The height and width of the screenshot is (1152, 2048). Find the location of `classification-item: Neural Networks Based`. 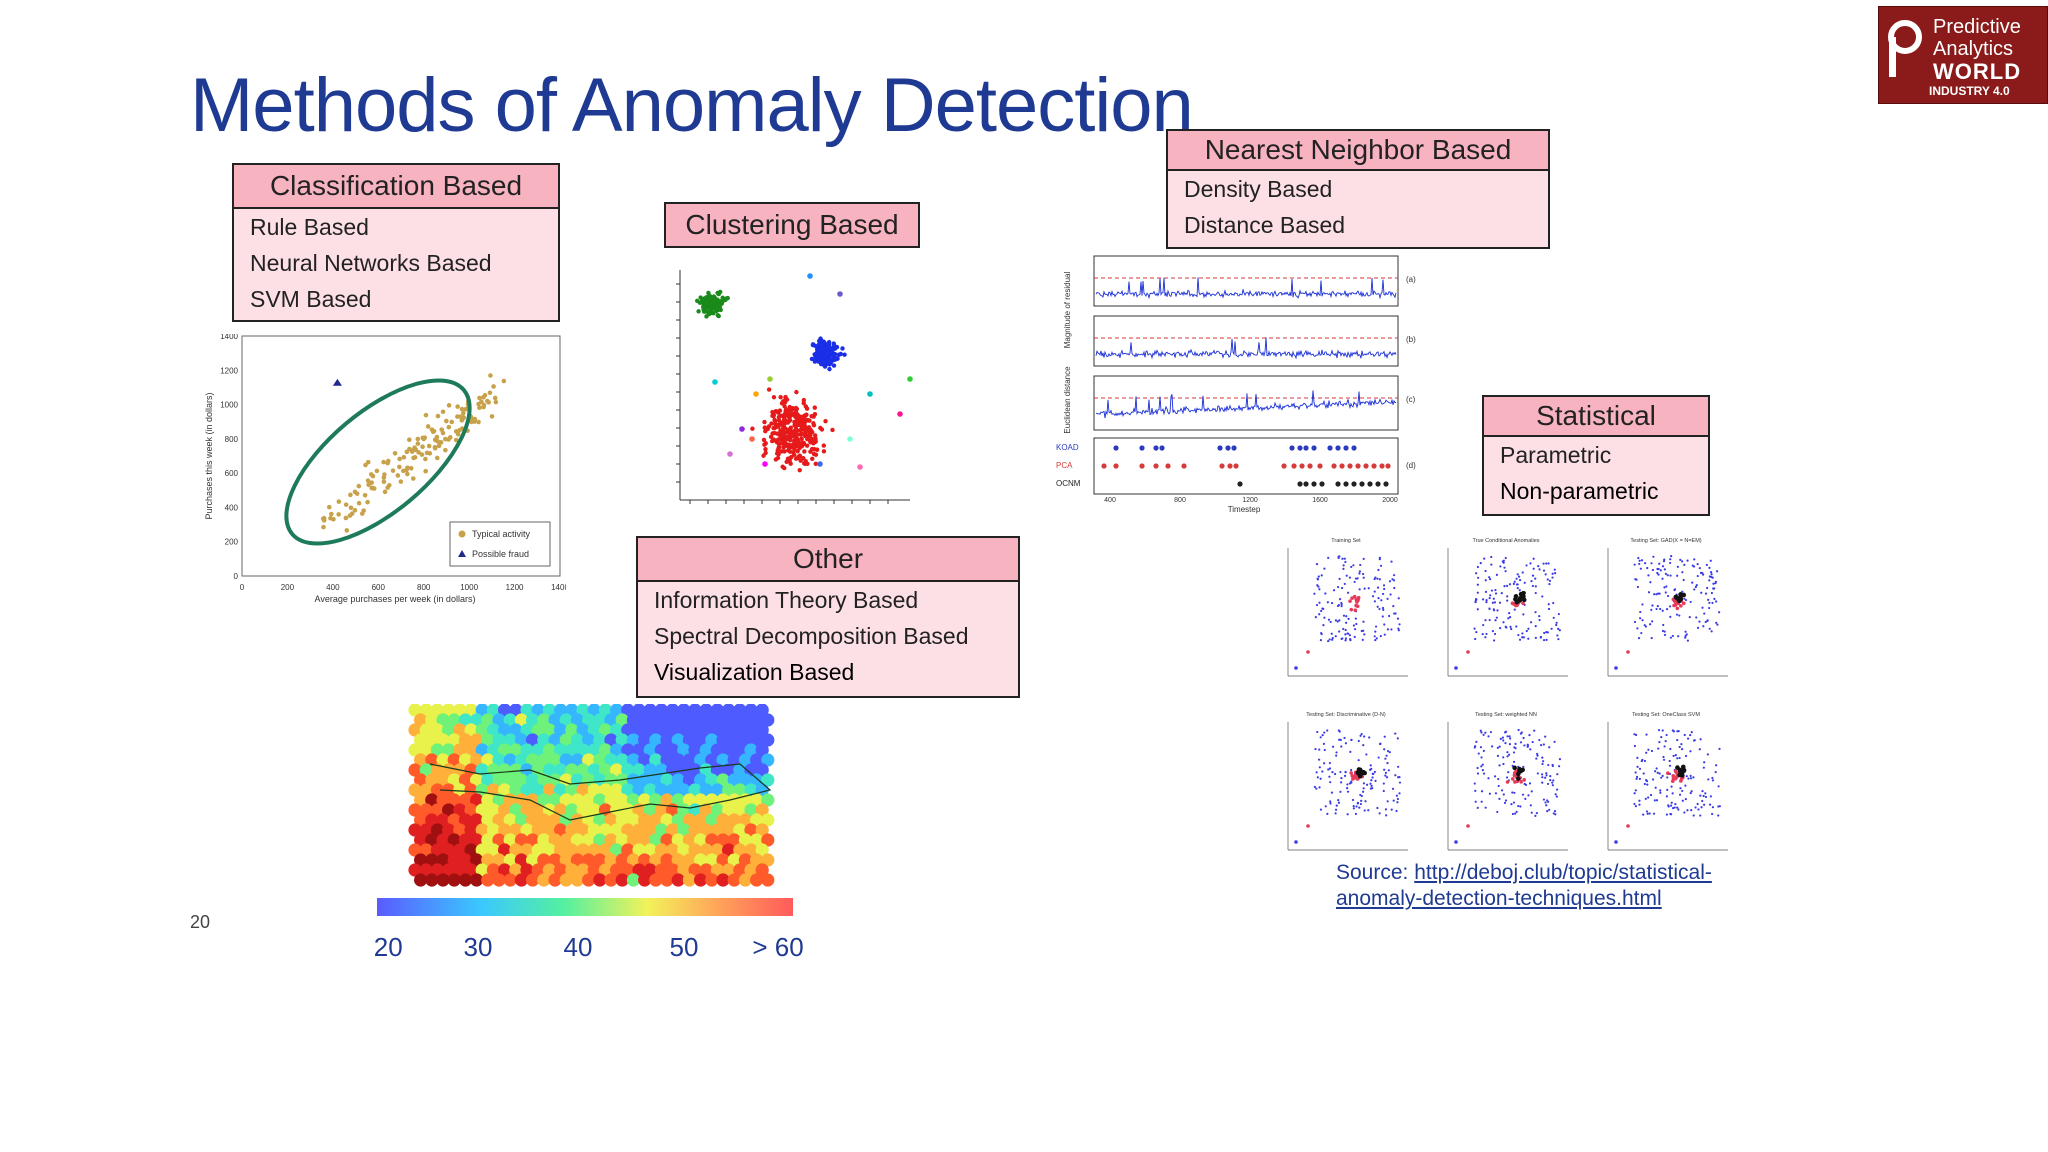

classification-item: Neural Networks Based is located at coordinates (371, 263).